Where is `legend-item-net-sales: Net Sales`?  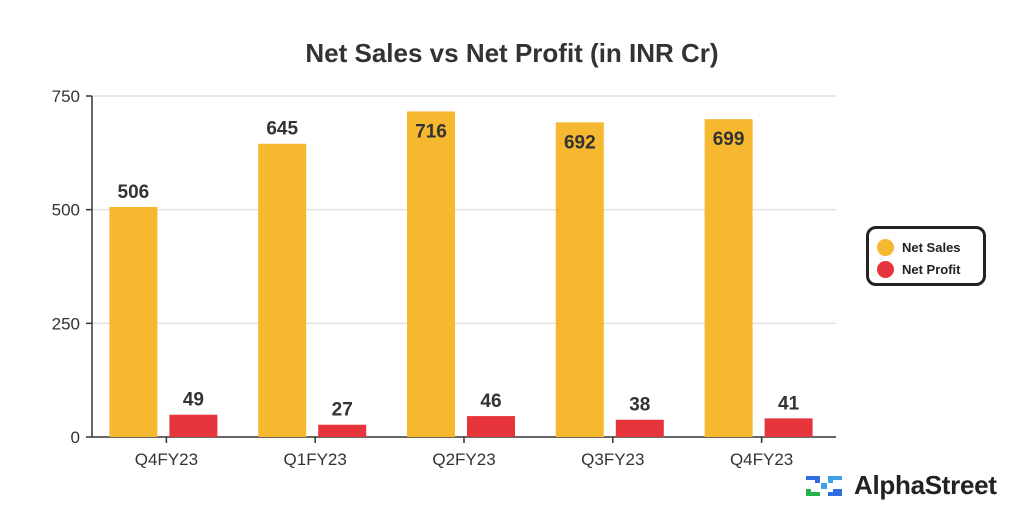
legend-item-net-sales: Net Sales is located at coordinates (926, 247).